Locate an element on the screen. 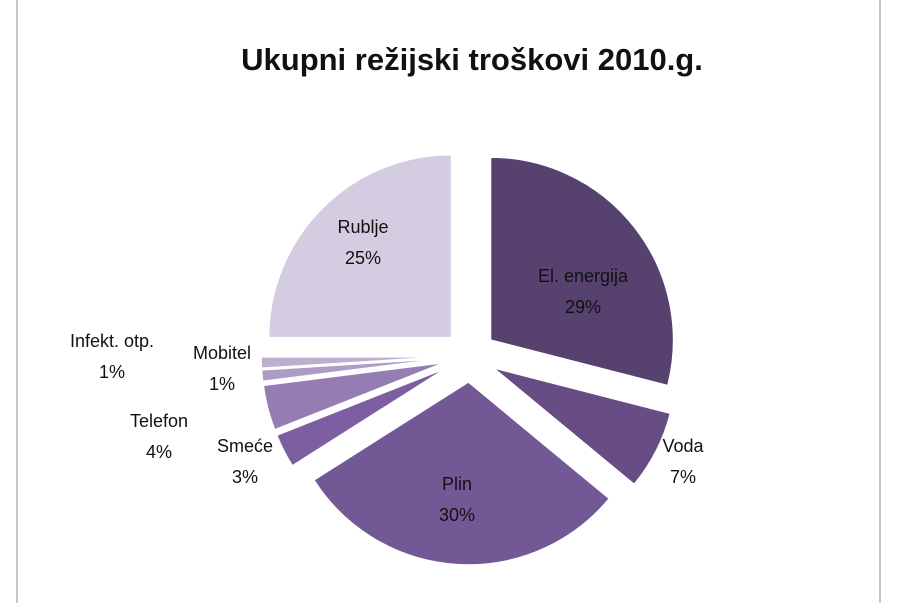 Image resolution: width=899 pixels, height=603 pixels. chart-title: Ukupni režijski troškovi 2010.g. is located at coordinates (472, 59).